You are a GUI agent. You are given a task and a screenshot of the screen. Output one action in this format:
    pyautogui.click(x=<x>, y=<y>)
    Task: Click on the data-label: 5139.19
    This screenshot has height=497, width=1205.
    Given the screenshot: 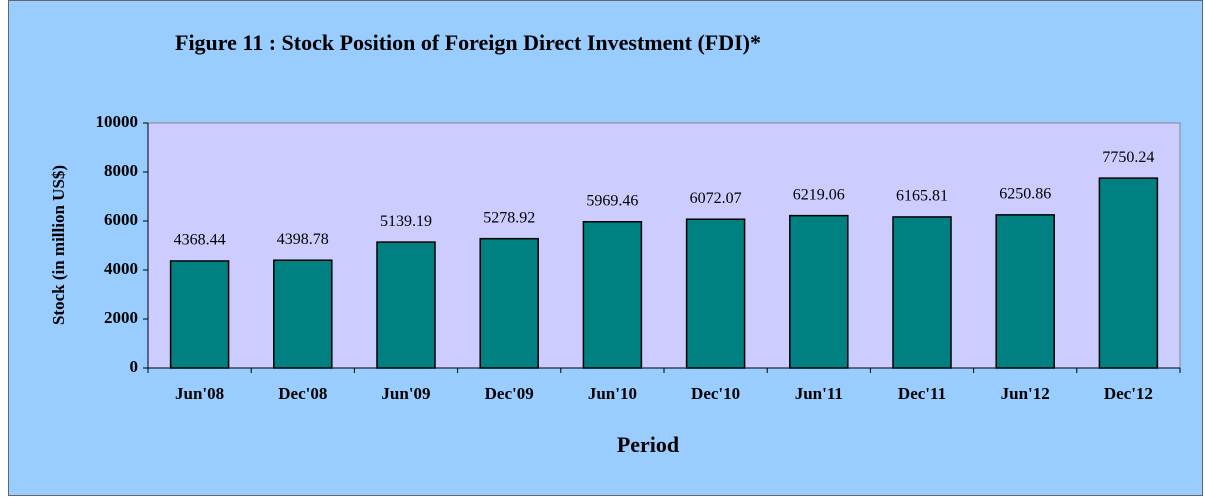 What is the action you would take?
    pyautogui.click(x=406, y=221)
    